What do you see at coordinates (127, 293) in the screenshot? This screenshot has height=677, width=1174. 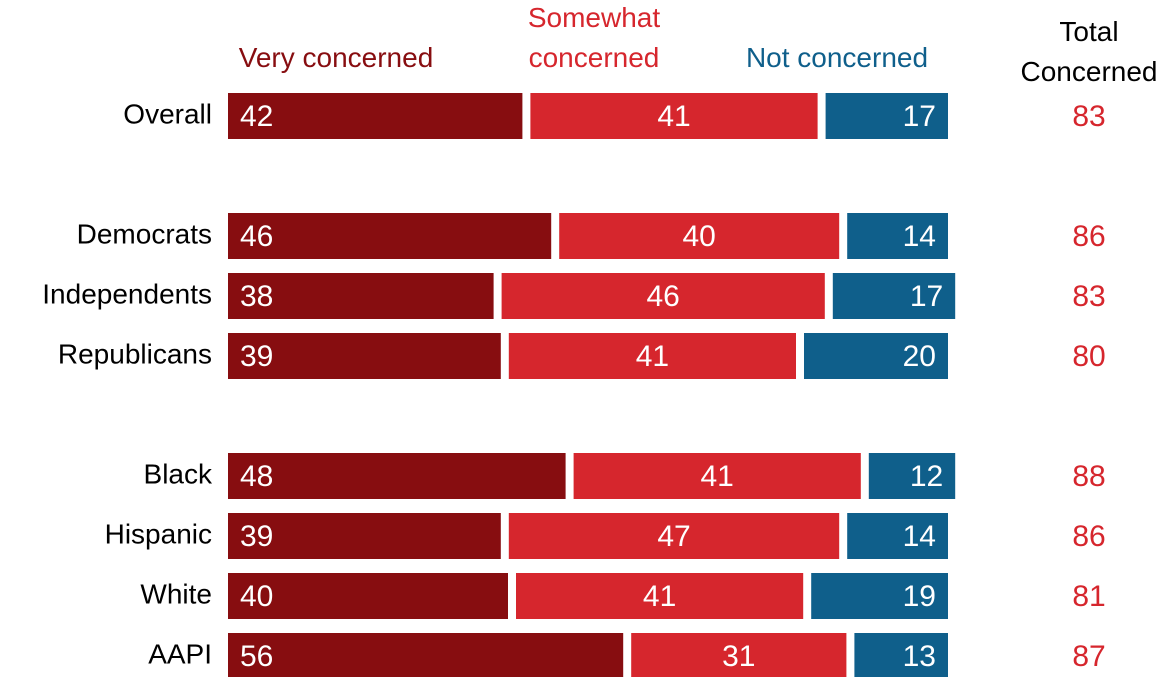 I see `category-label: Independents` at bounding box center [127, 293].